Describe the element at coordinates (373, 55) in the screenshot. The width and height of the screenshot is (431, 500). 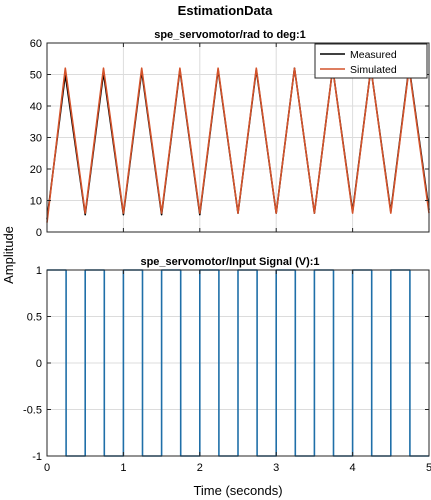
I see `legend-label: Measured` at that location.